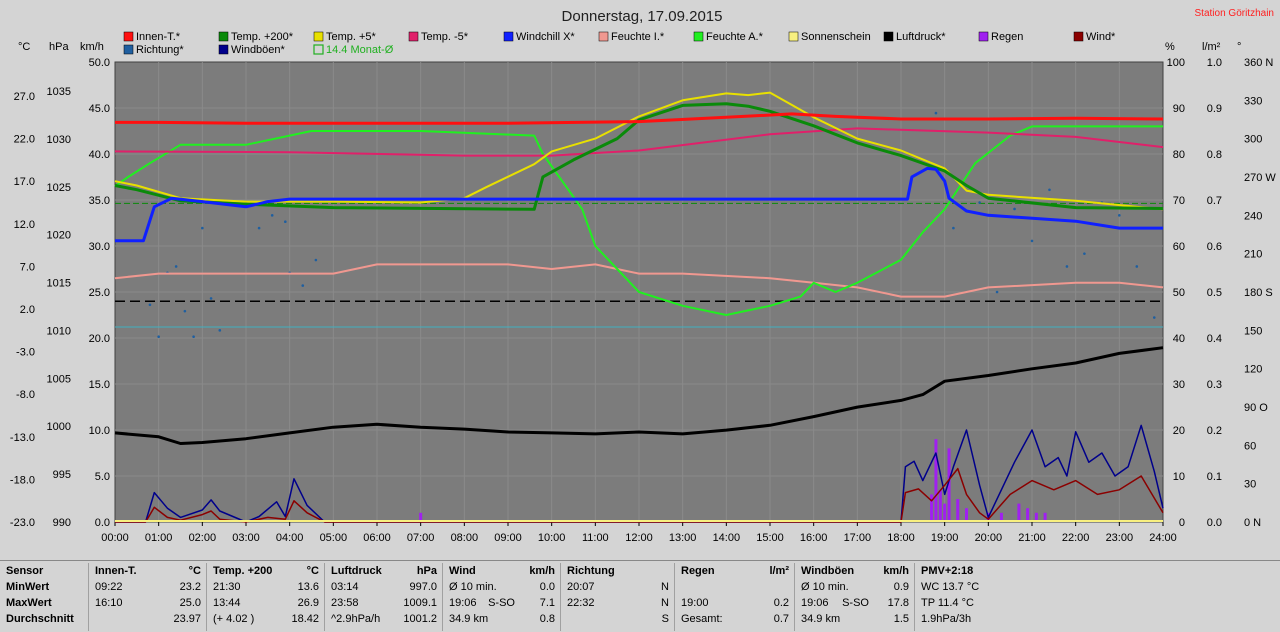 This screenshot has height=632, width=1280. I want to click on stats-row: MinWert, so click(44, 587).